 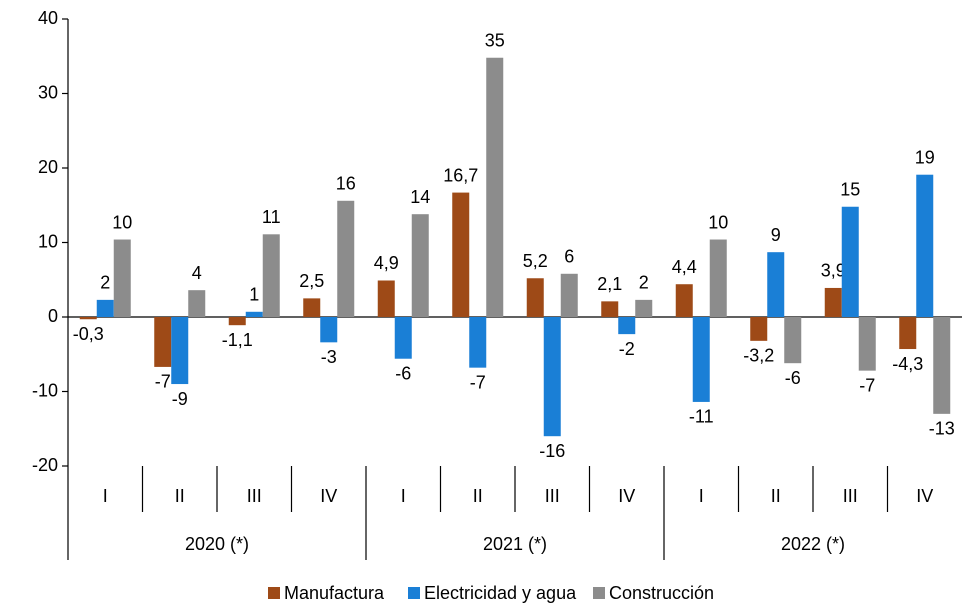 I want to click on data-label: -0,3, so click(x=88, y=334).